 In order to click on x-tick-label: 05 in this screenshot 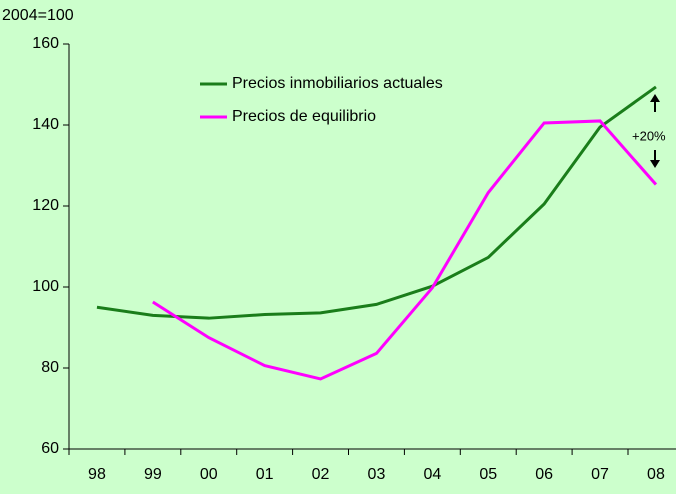, I will do `click(488, 474)`.